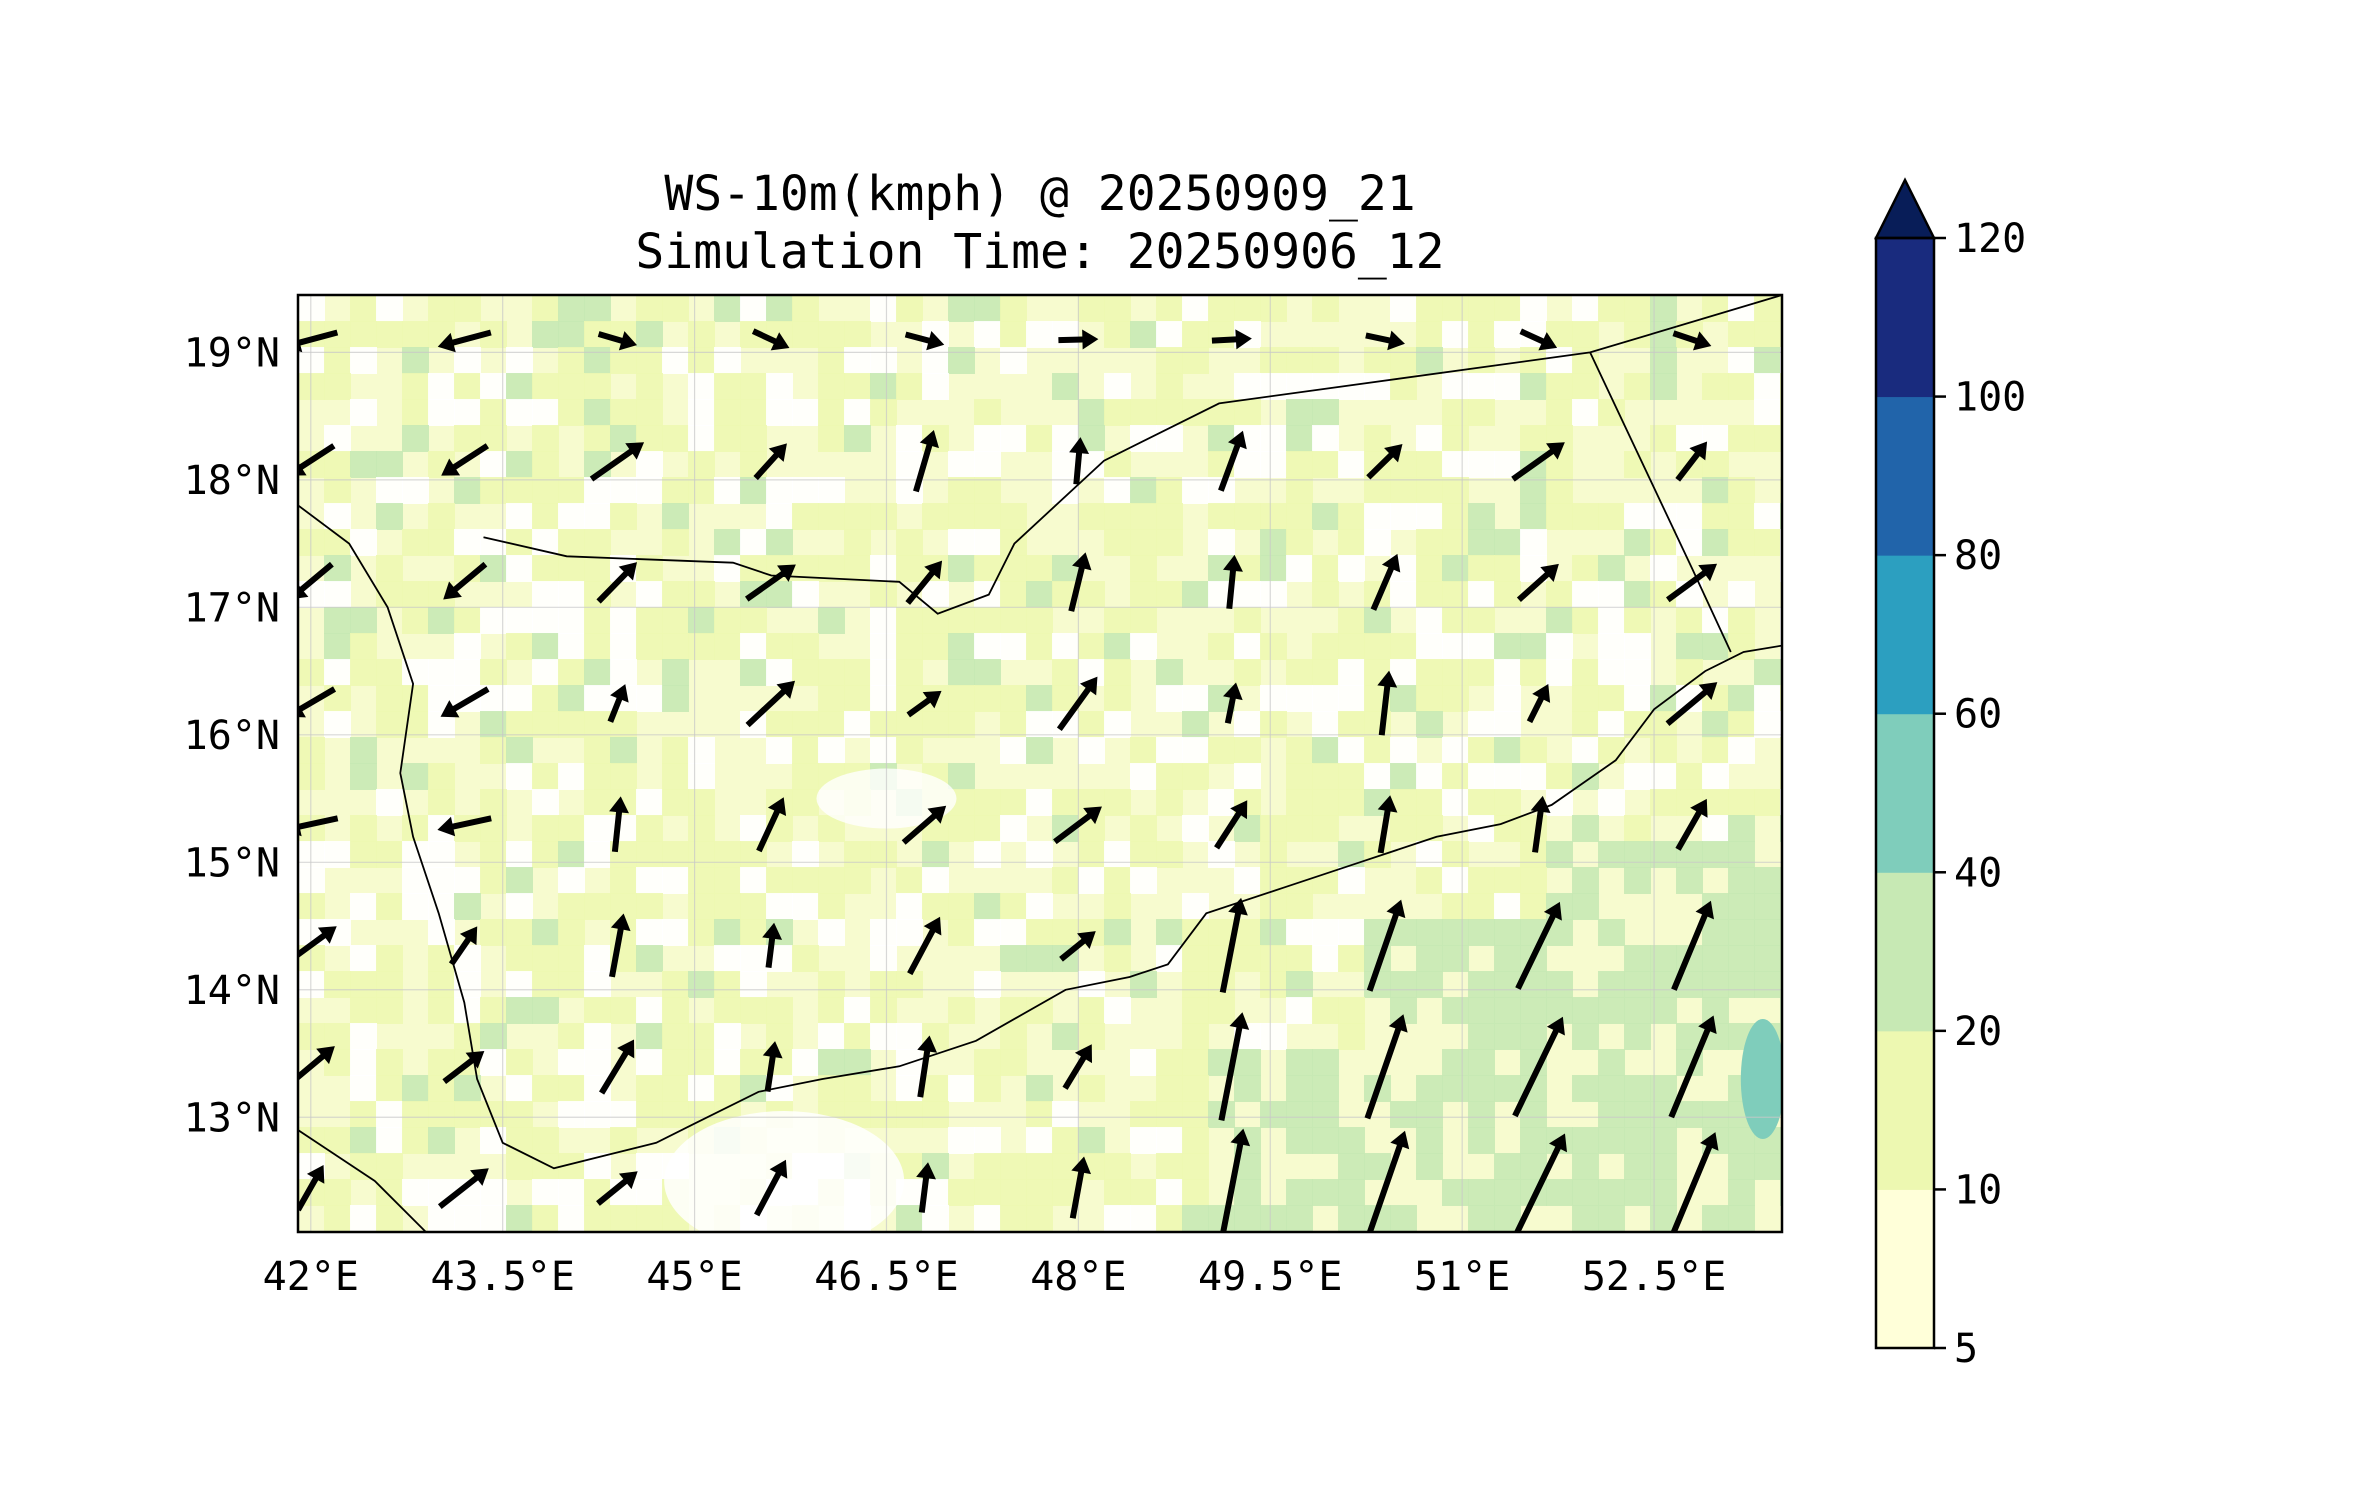 The image size is (2371, 1500). What do you see at coordinates (1978, 873) in the screenshot?
I see `colorbar-tick-label: 40` at bounding box center [1978, 873].